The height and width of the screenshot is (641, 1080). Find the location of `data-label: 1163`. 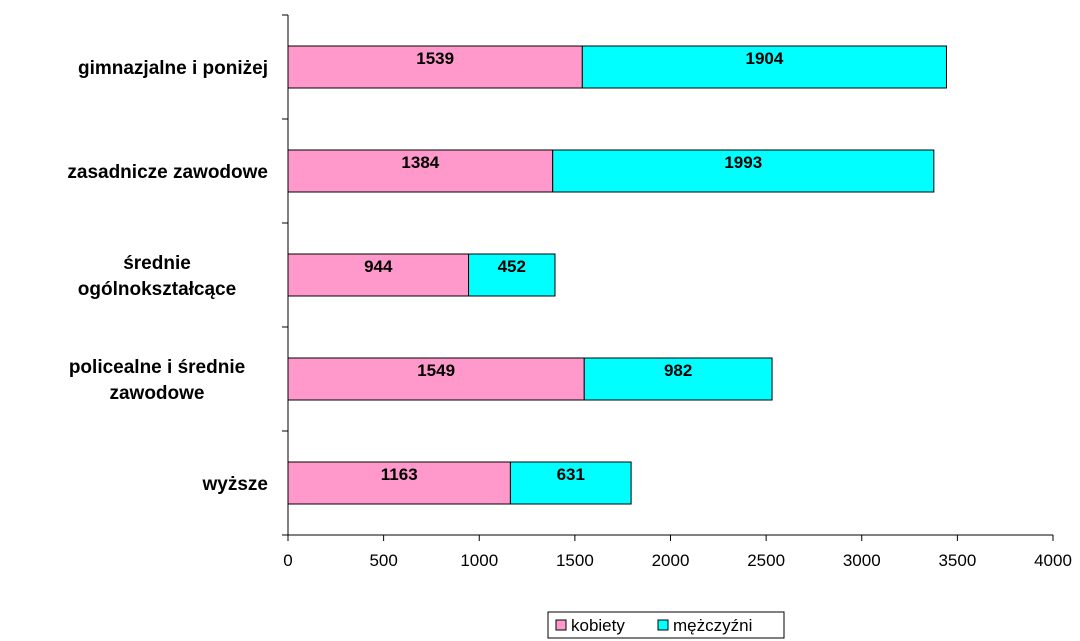

data-label: 1163 is located at coordinates (399, 474).